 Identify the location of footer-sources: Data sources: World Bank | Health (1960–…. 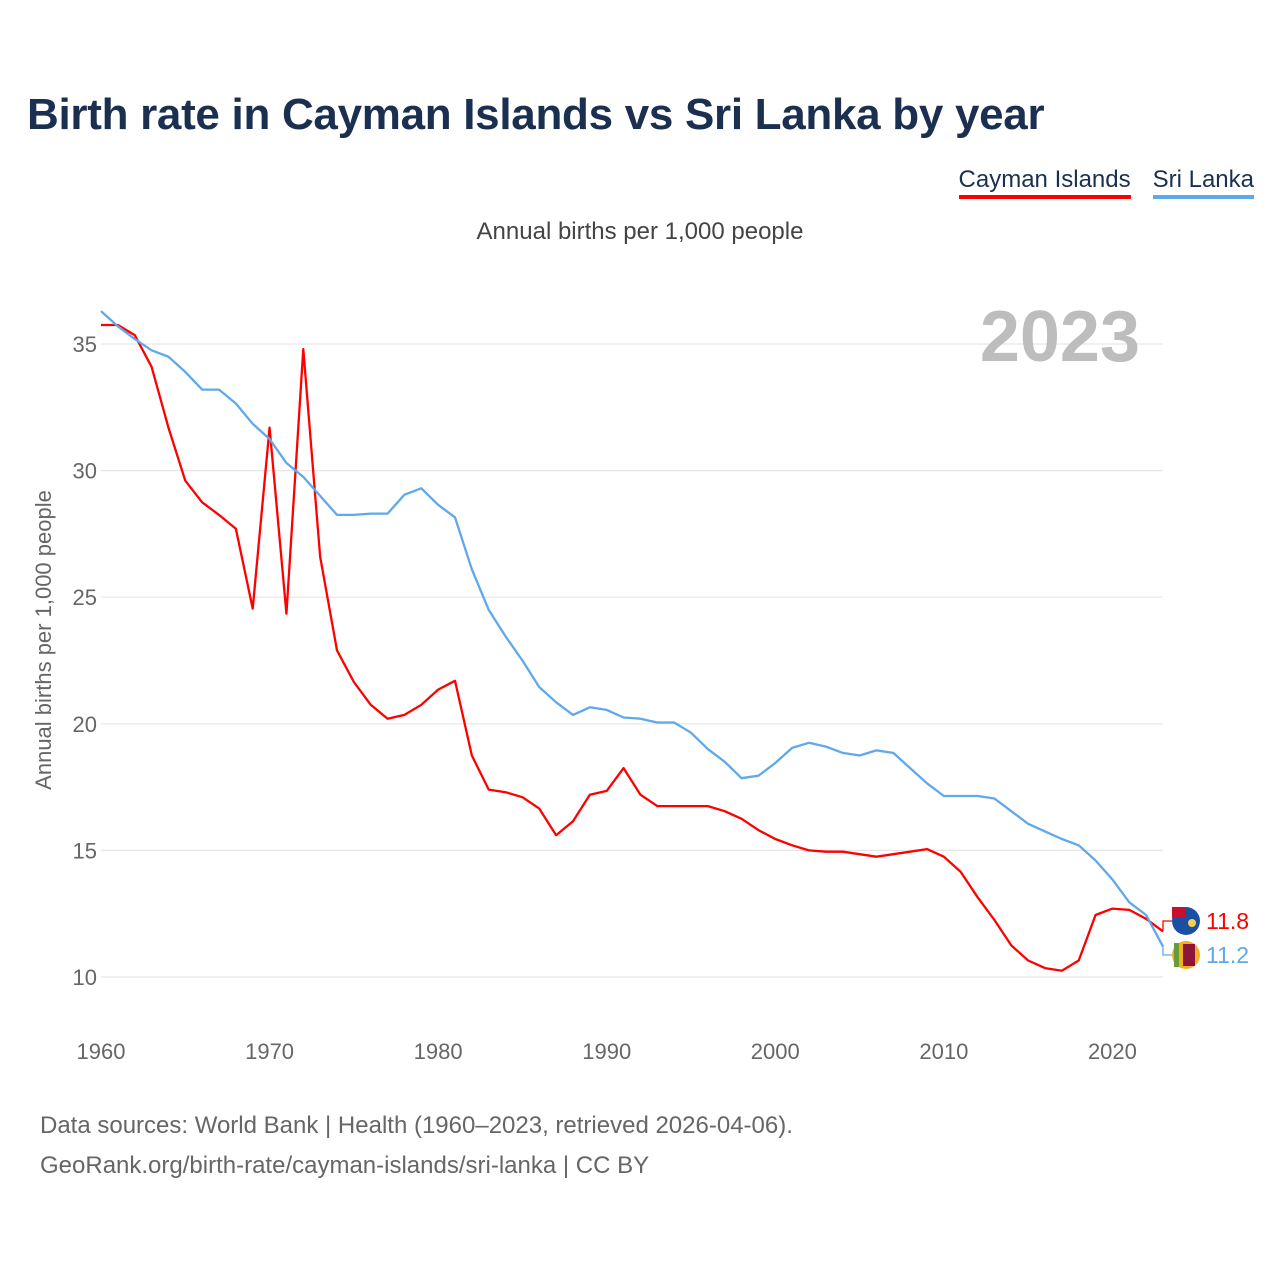
(416, 1125).